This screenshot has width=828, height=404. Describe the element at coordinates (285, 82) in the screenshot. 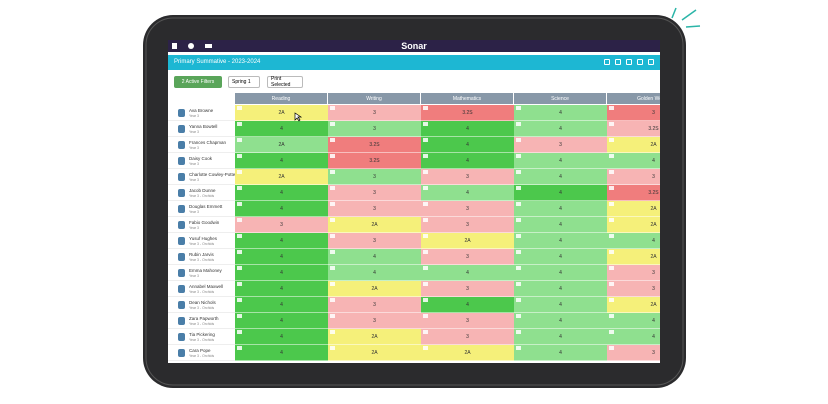

I see `print-button: Print Selected` at that location.